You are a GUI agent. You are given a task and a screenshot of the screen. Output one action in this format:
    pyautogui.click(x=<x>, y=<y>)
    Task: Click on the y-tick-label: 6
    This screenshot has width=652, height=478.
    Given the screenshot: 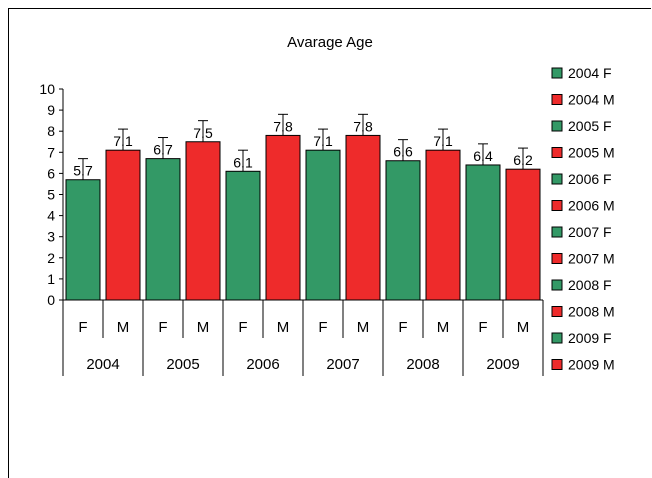 What is the action you would take?
    pyautogui.click(x=51, y=173)
    